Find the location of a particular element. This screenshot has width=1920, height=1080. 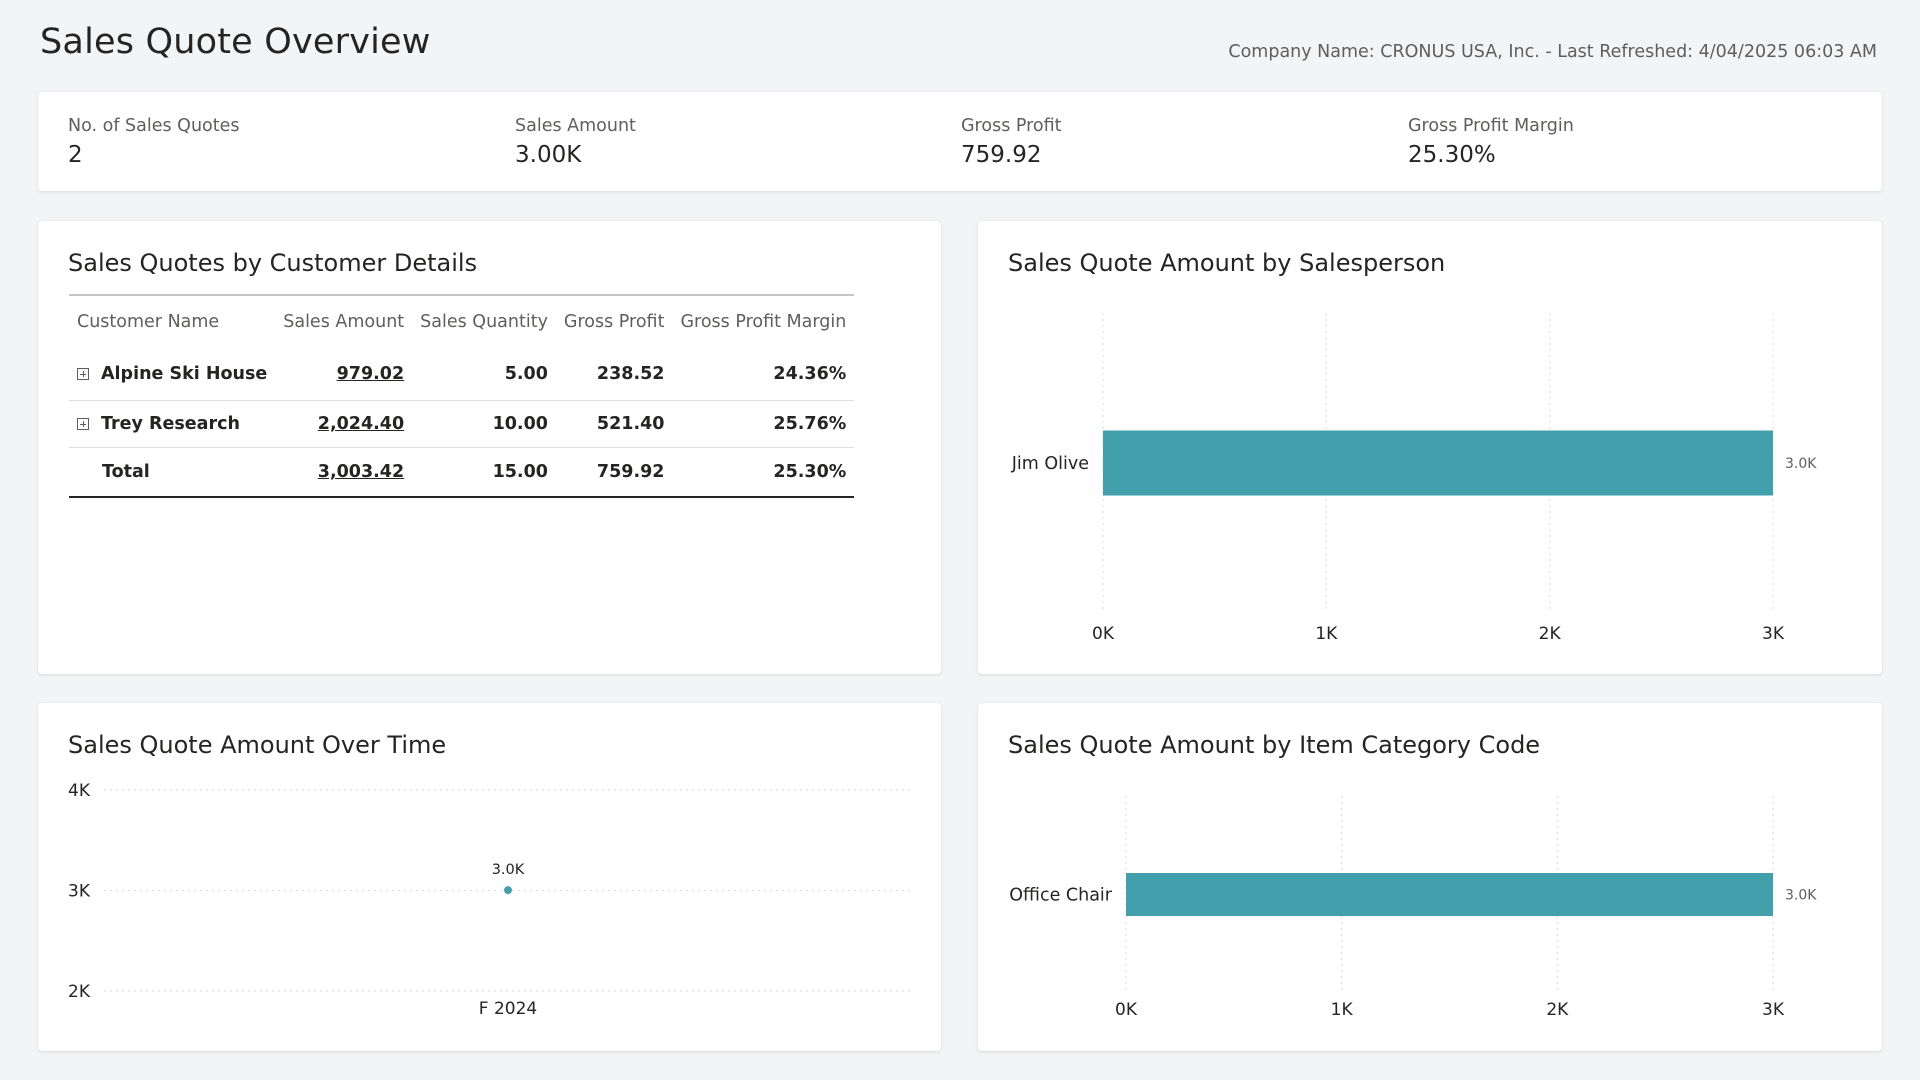

total-sales-quantity: 15.00 is located at coordinates (484, 472).